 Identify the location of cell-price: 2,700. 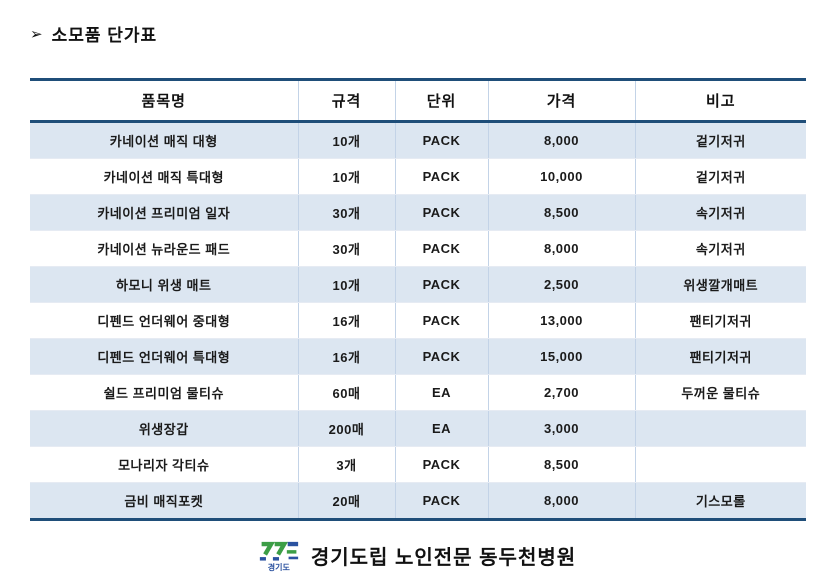
(562, 392).